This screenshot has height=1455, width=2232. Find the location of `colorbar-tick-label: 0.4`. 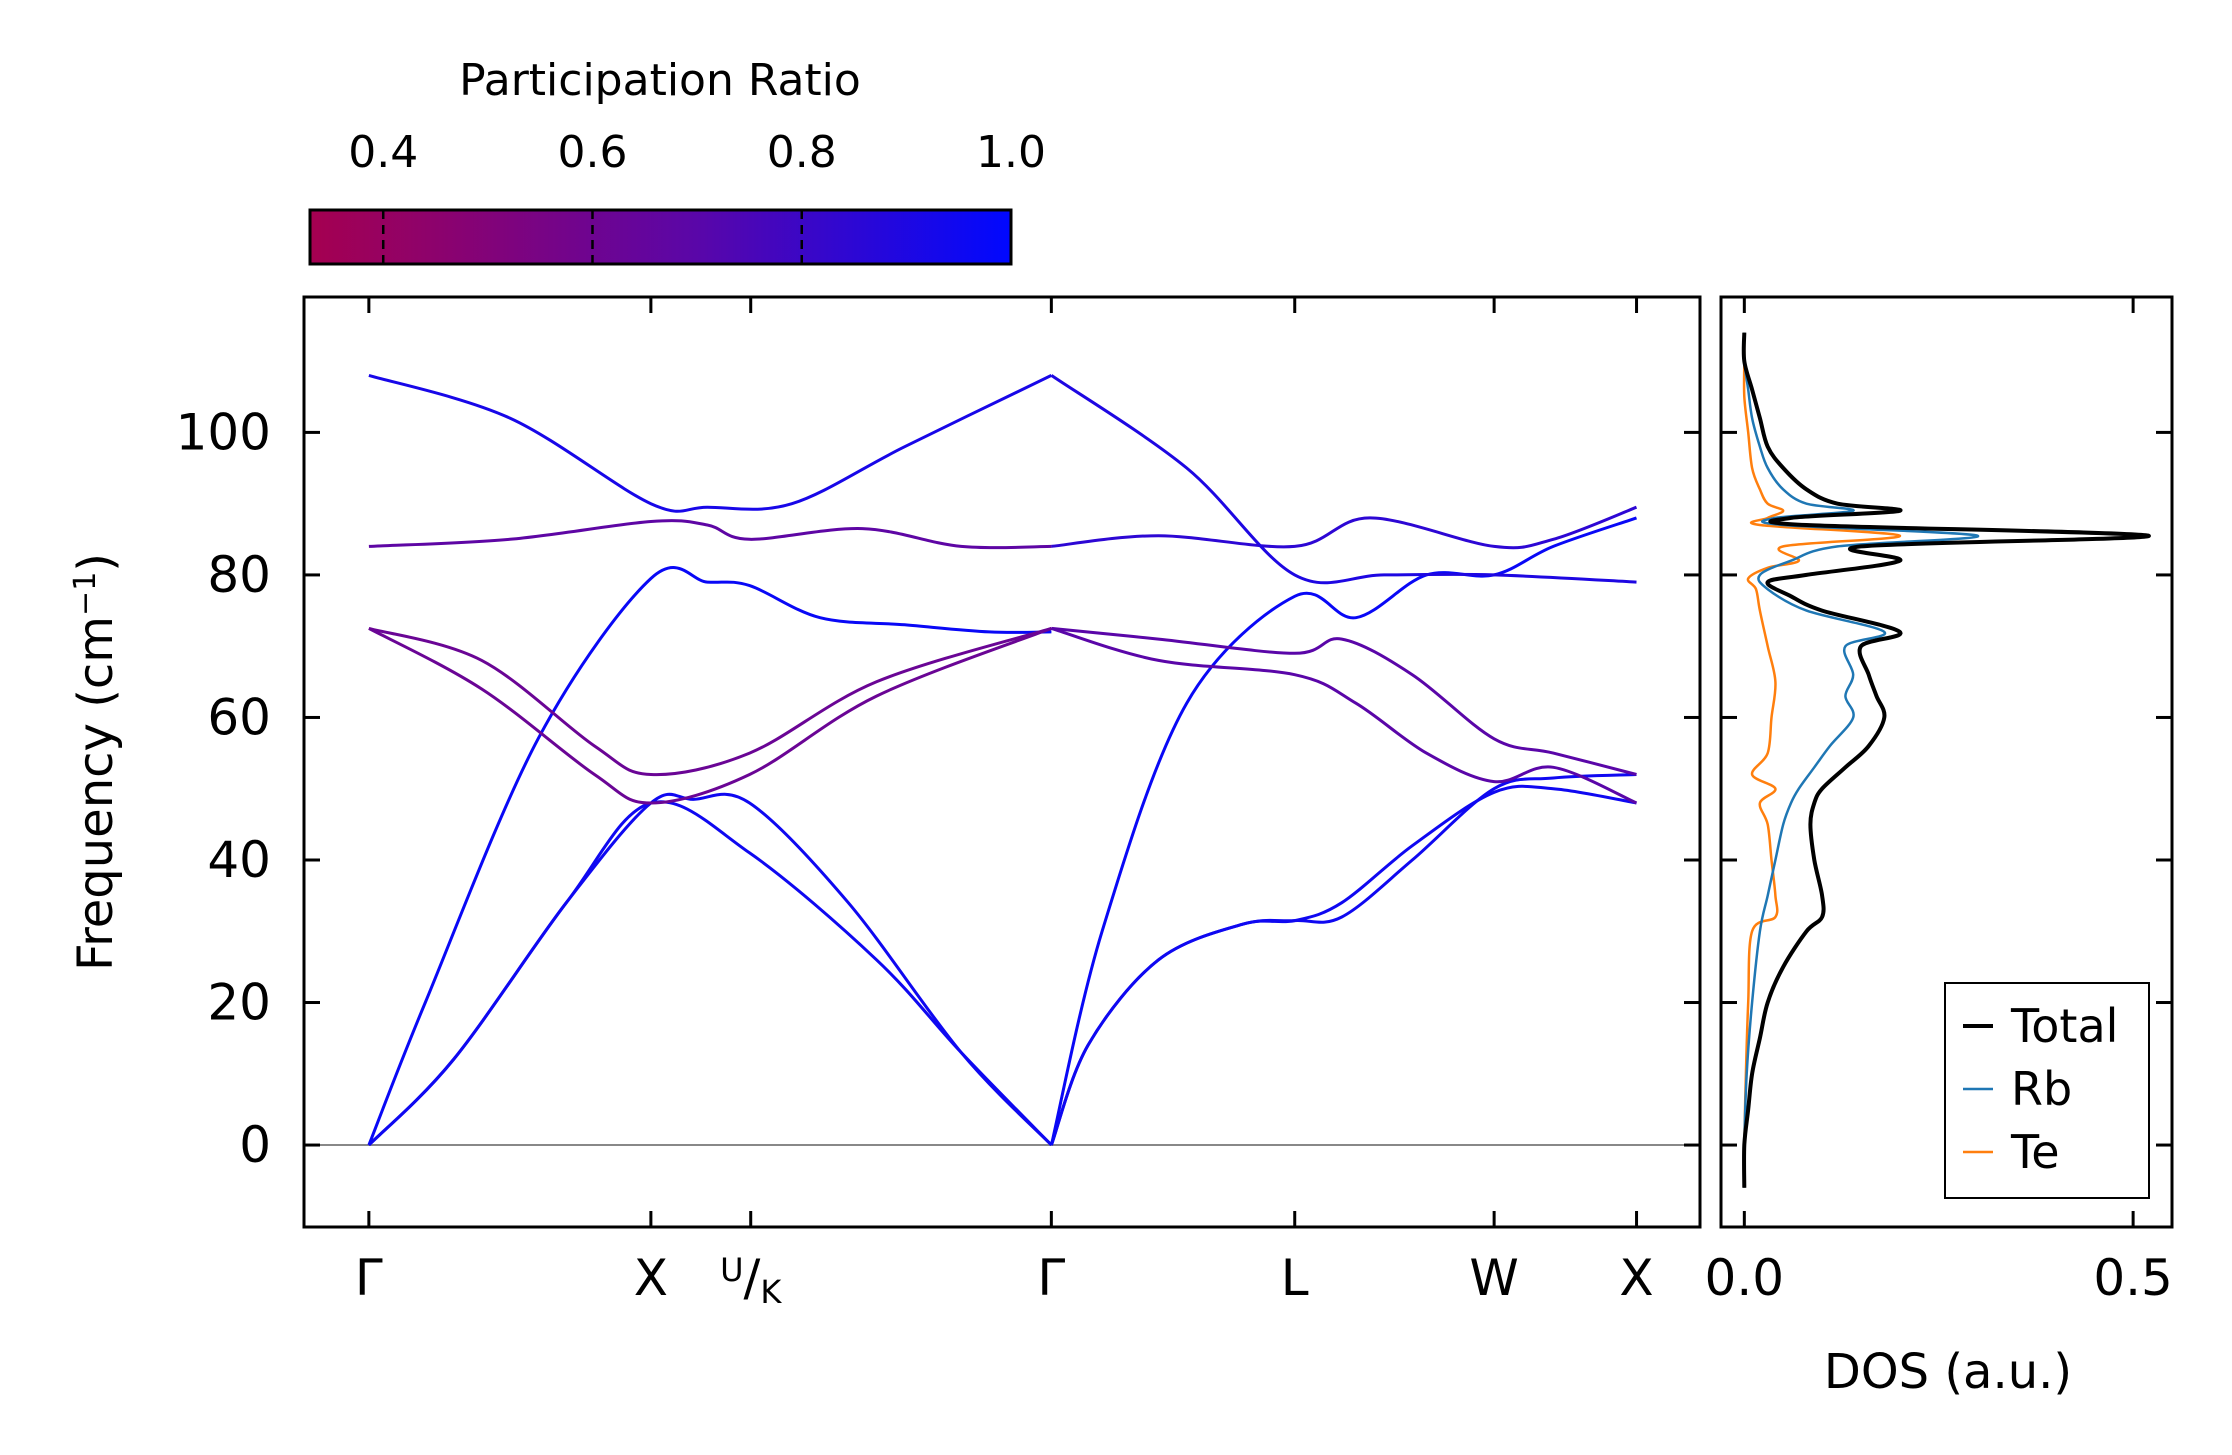

colorbar-tick-label: 0.4 is located at coordinates (383, 152).